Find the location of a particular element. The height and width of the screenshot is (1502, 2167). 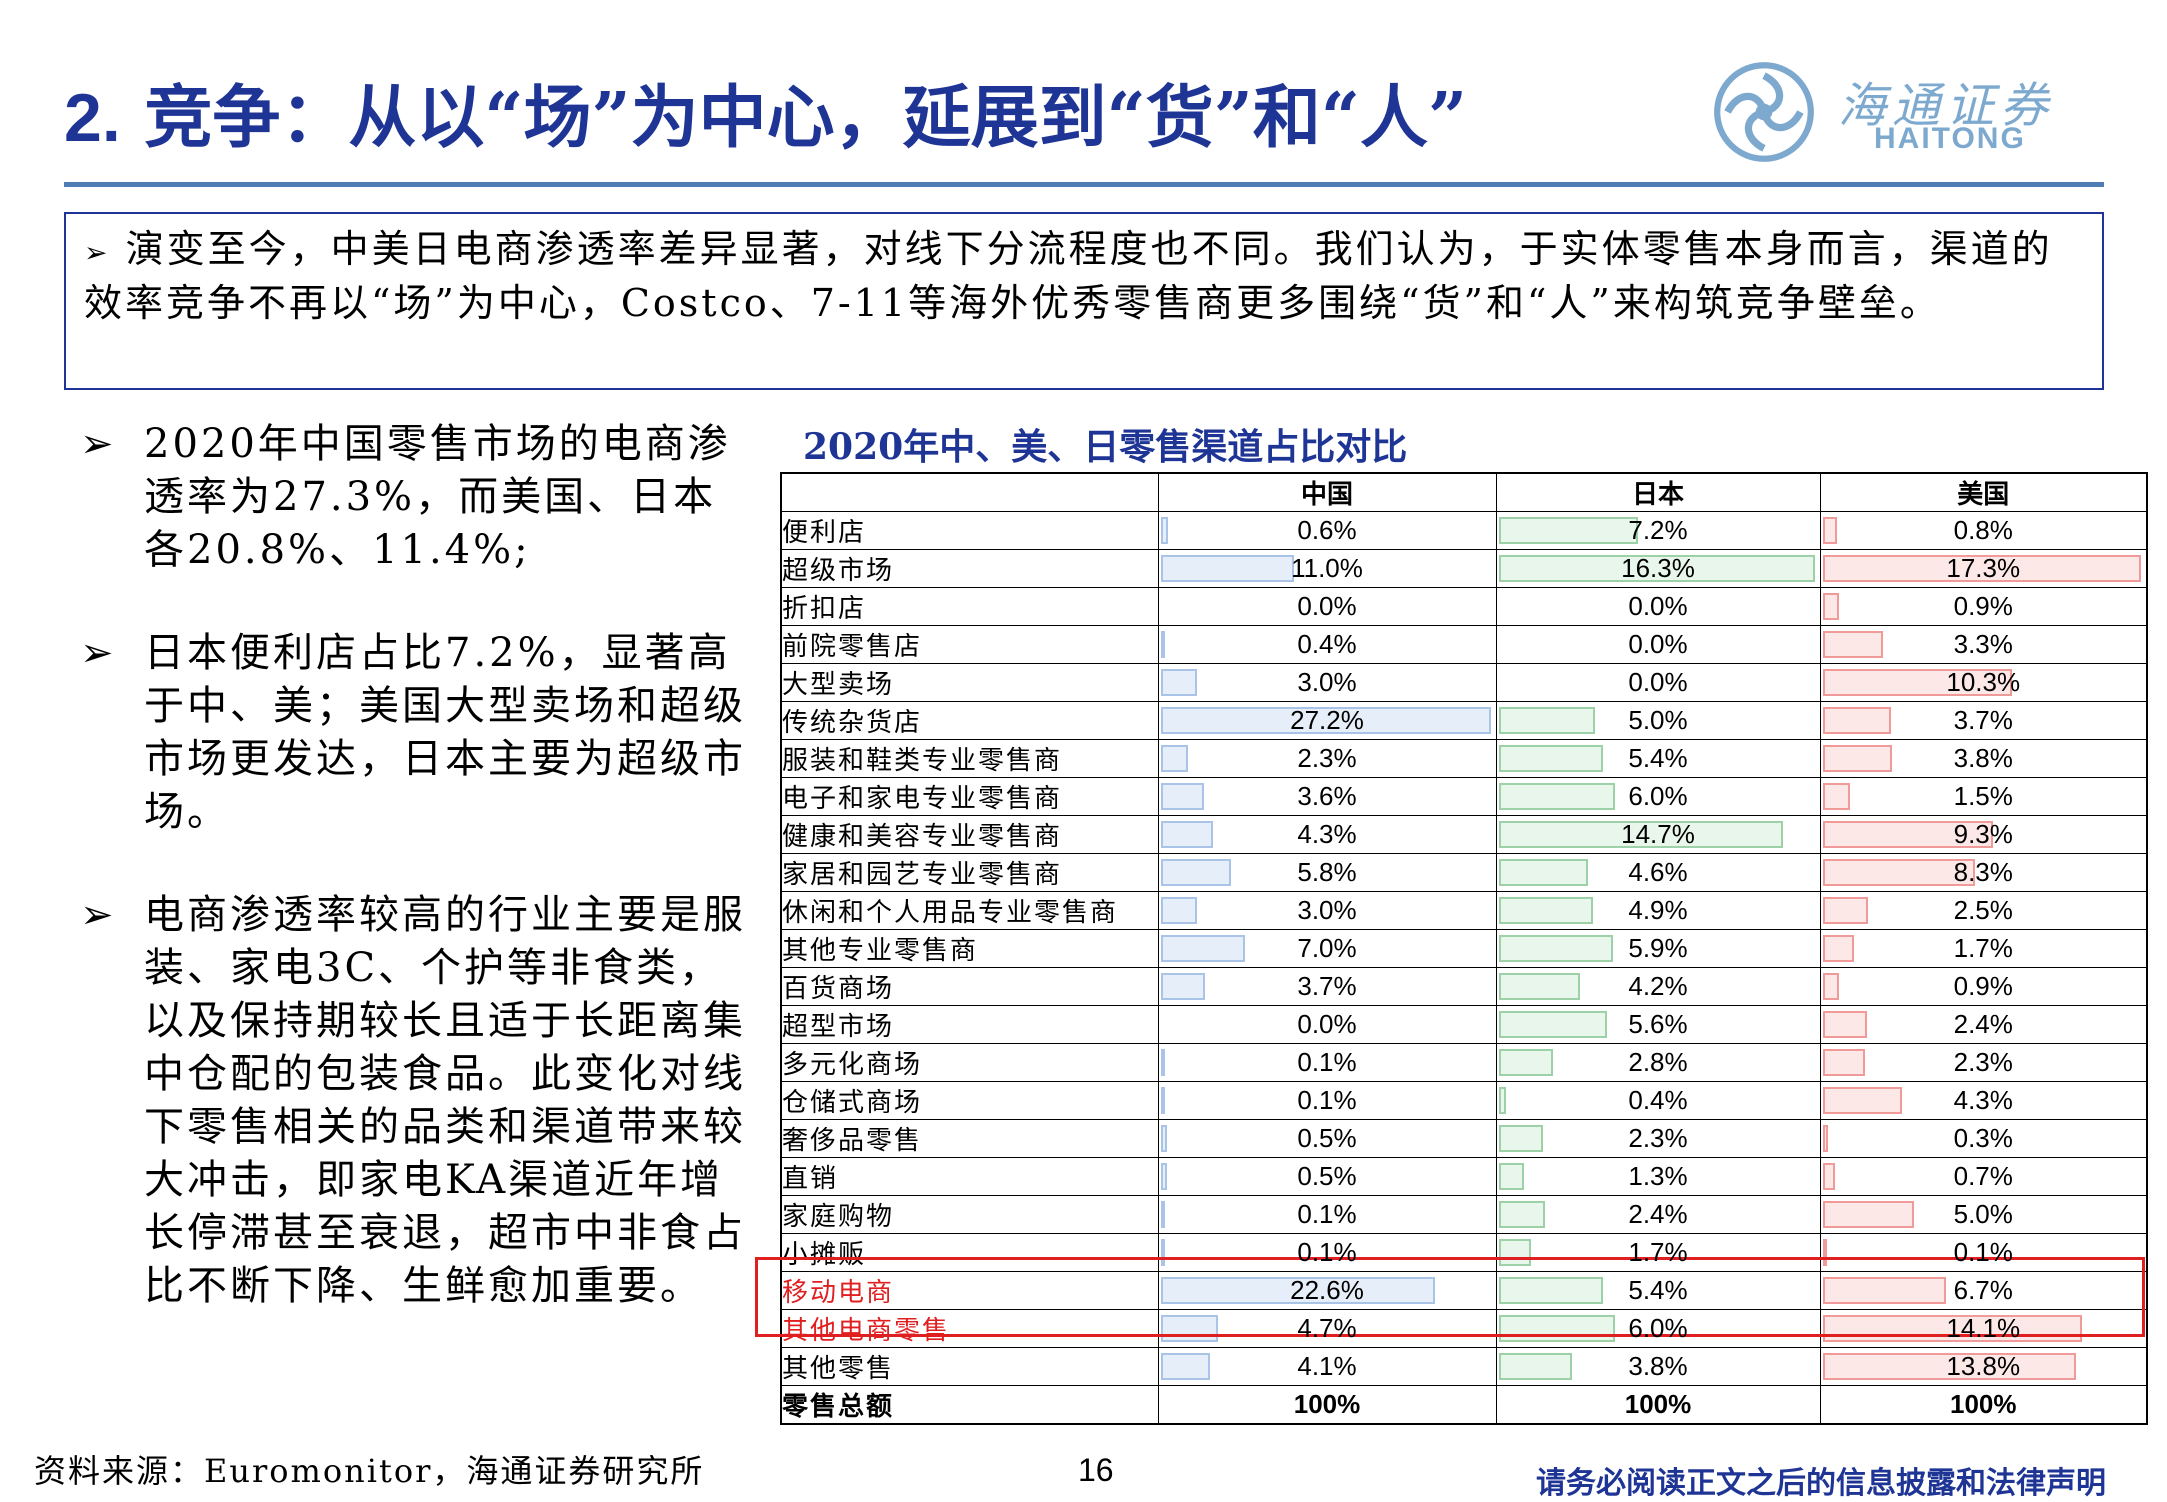

table-row: 其他电商零售 4.7% 6.0% 14.1% is located at coordinates (1464, 1328).